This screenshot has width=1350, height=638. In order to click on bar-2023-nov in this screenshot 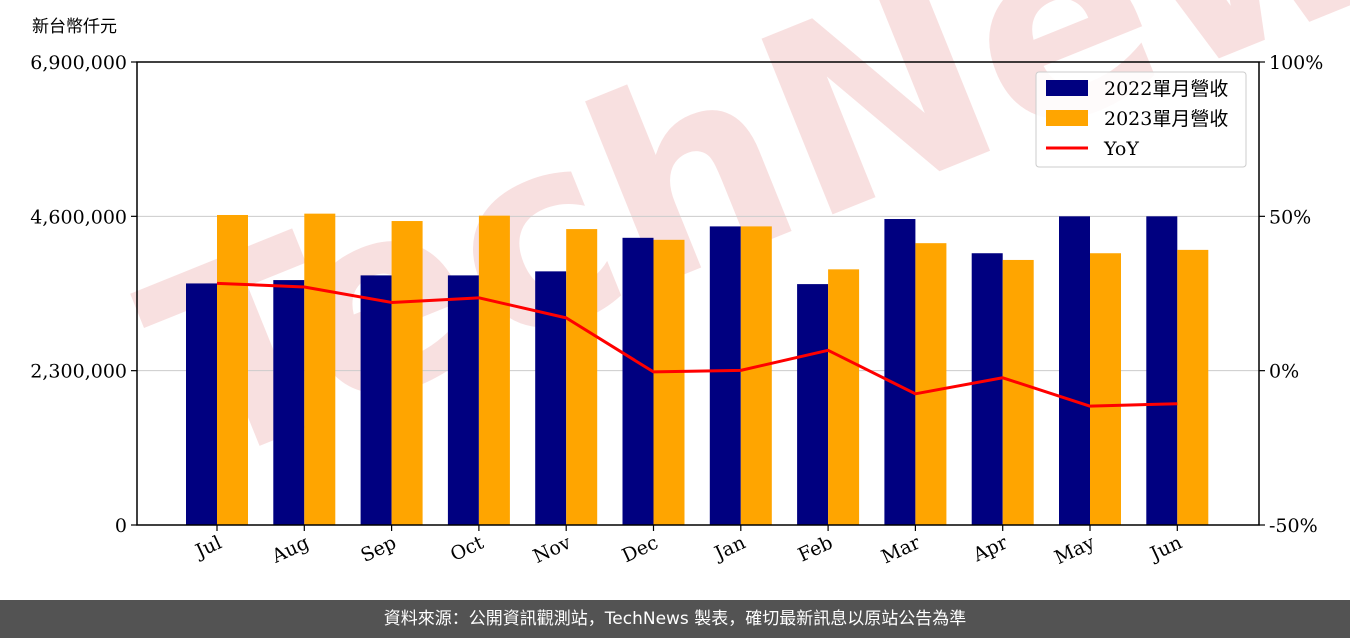, I will do `click(582, 377)`.